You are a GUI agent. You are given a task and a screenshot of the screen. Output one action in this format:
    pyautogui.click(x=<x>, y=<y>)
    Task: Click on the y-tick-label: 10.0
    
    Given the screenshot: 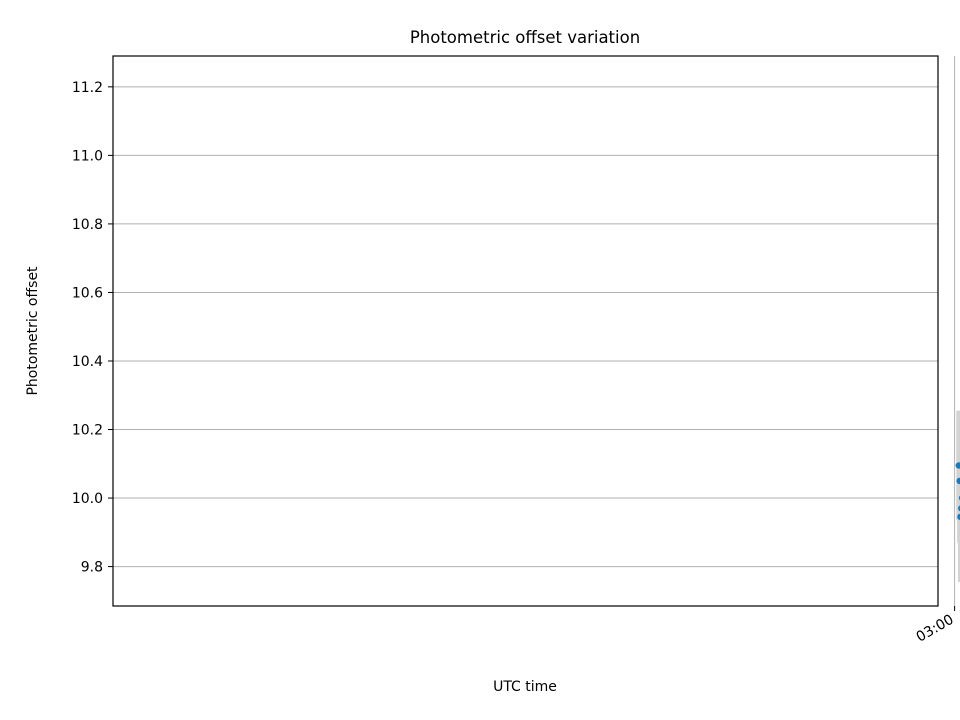 What is the action you would take?
    pyautogui.click(x=87, y=499)
    